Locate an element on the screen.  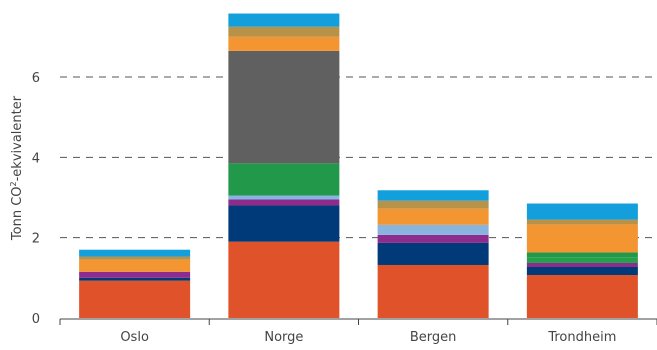
x-tick-label-trondheim: Trondheim is located at coordinates (581, 337).